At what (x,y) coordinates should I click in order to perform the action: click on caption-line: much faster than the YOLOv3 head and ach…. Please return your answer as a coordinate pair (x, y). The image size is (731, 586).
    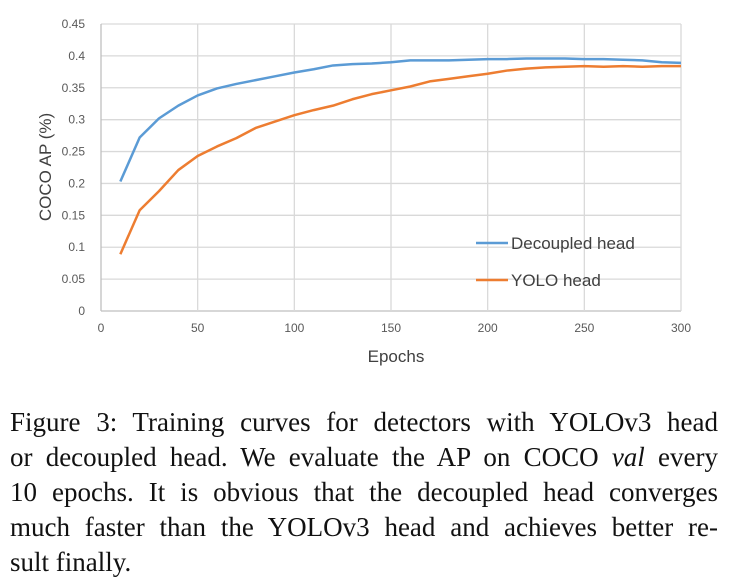
    Looking at the image, I should click on (364, 527).